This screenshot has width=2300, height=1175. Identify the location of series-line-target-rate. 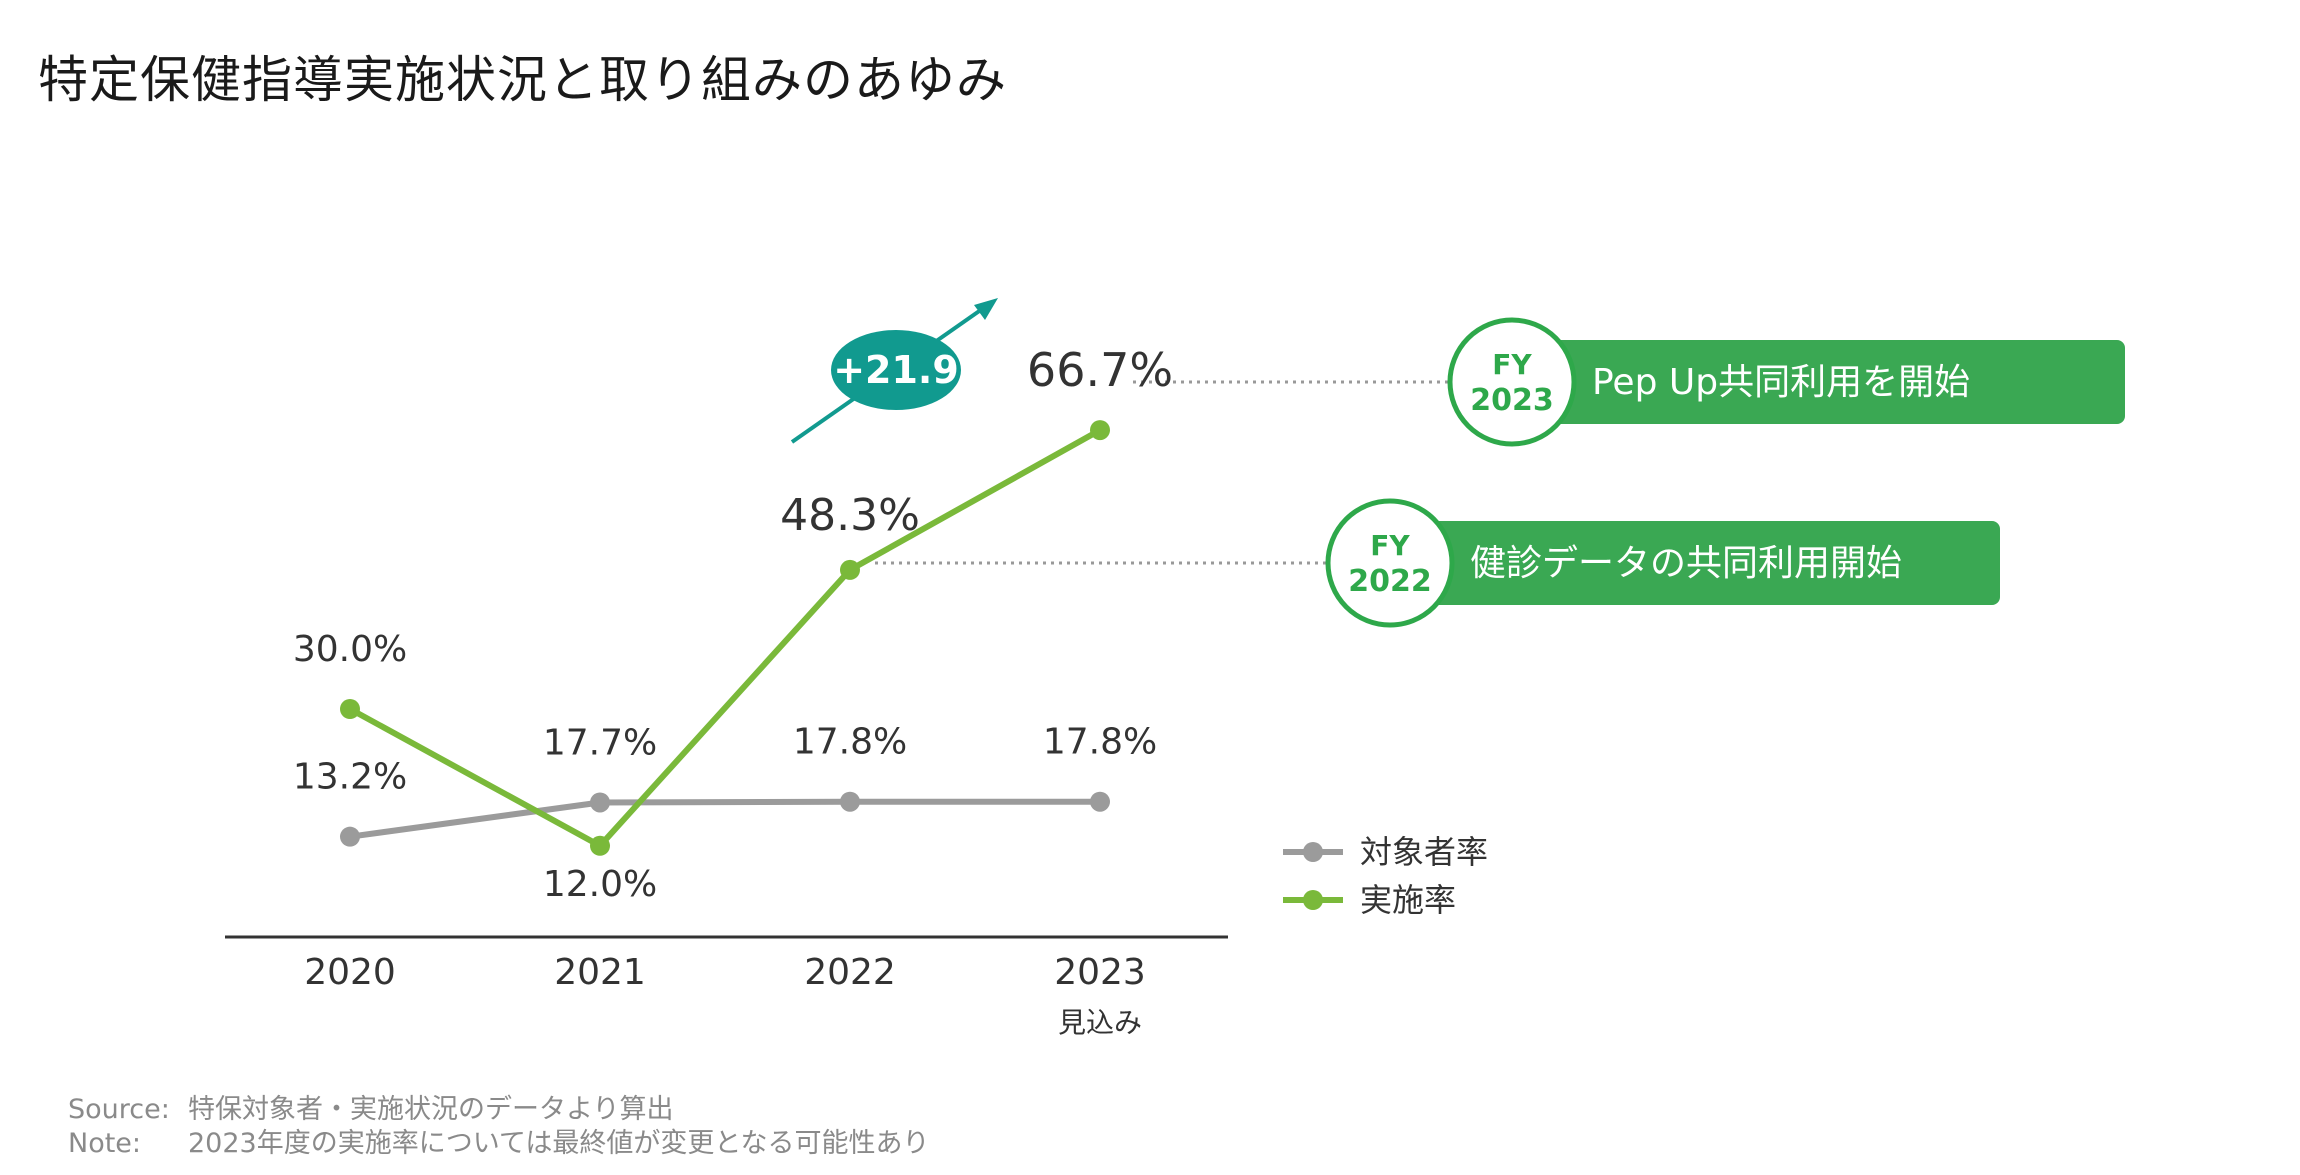
(724, 819).